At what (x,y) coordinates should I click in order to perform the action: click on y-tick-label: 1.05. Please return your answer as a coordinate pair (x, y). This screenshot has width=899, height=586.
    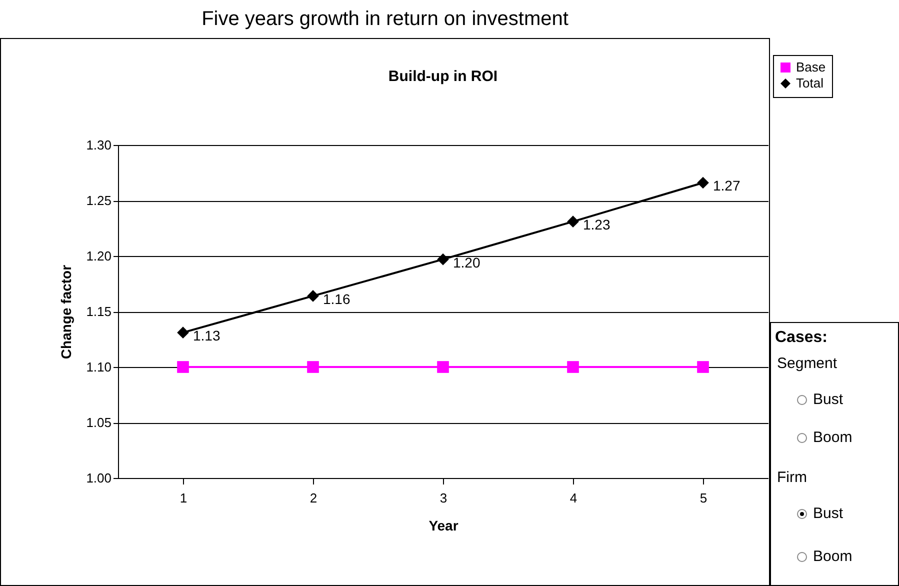
    Looking at the image, I should click on (99, 422).